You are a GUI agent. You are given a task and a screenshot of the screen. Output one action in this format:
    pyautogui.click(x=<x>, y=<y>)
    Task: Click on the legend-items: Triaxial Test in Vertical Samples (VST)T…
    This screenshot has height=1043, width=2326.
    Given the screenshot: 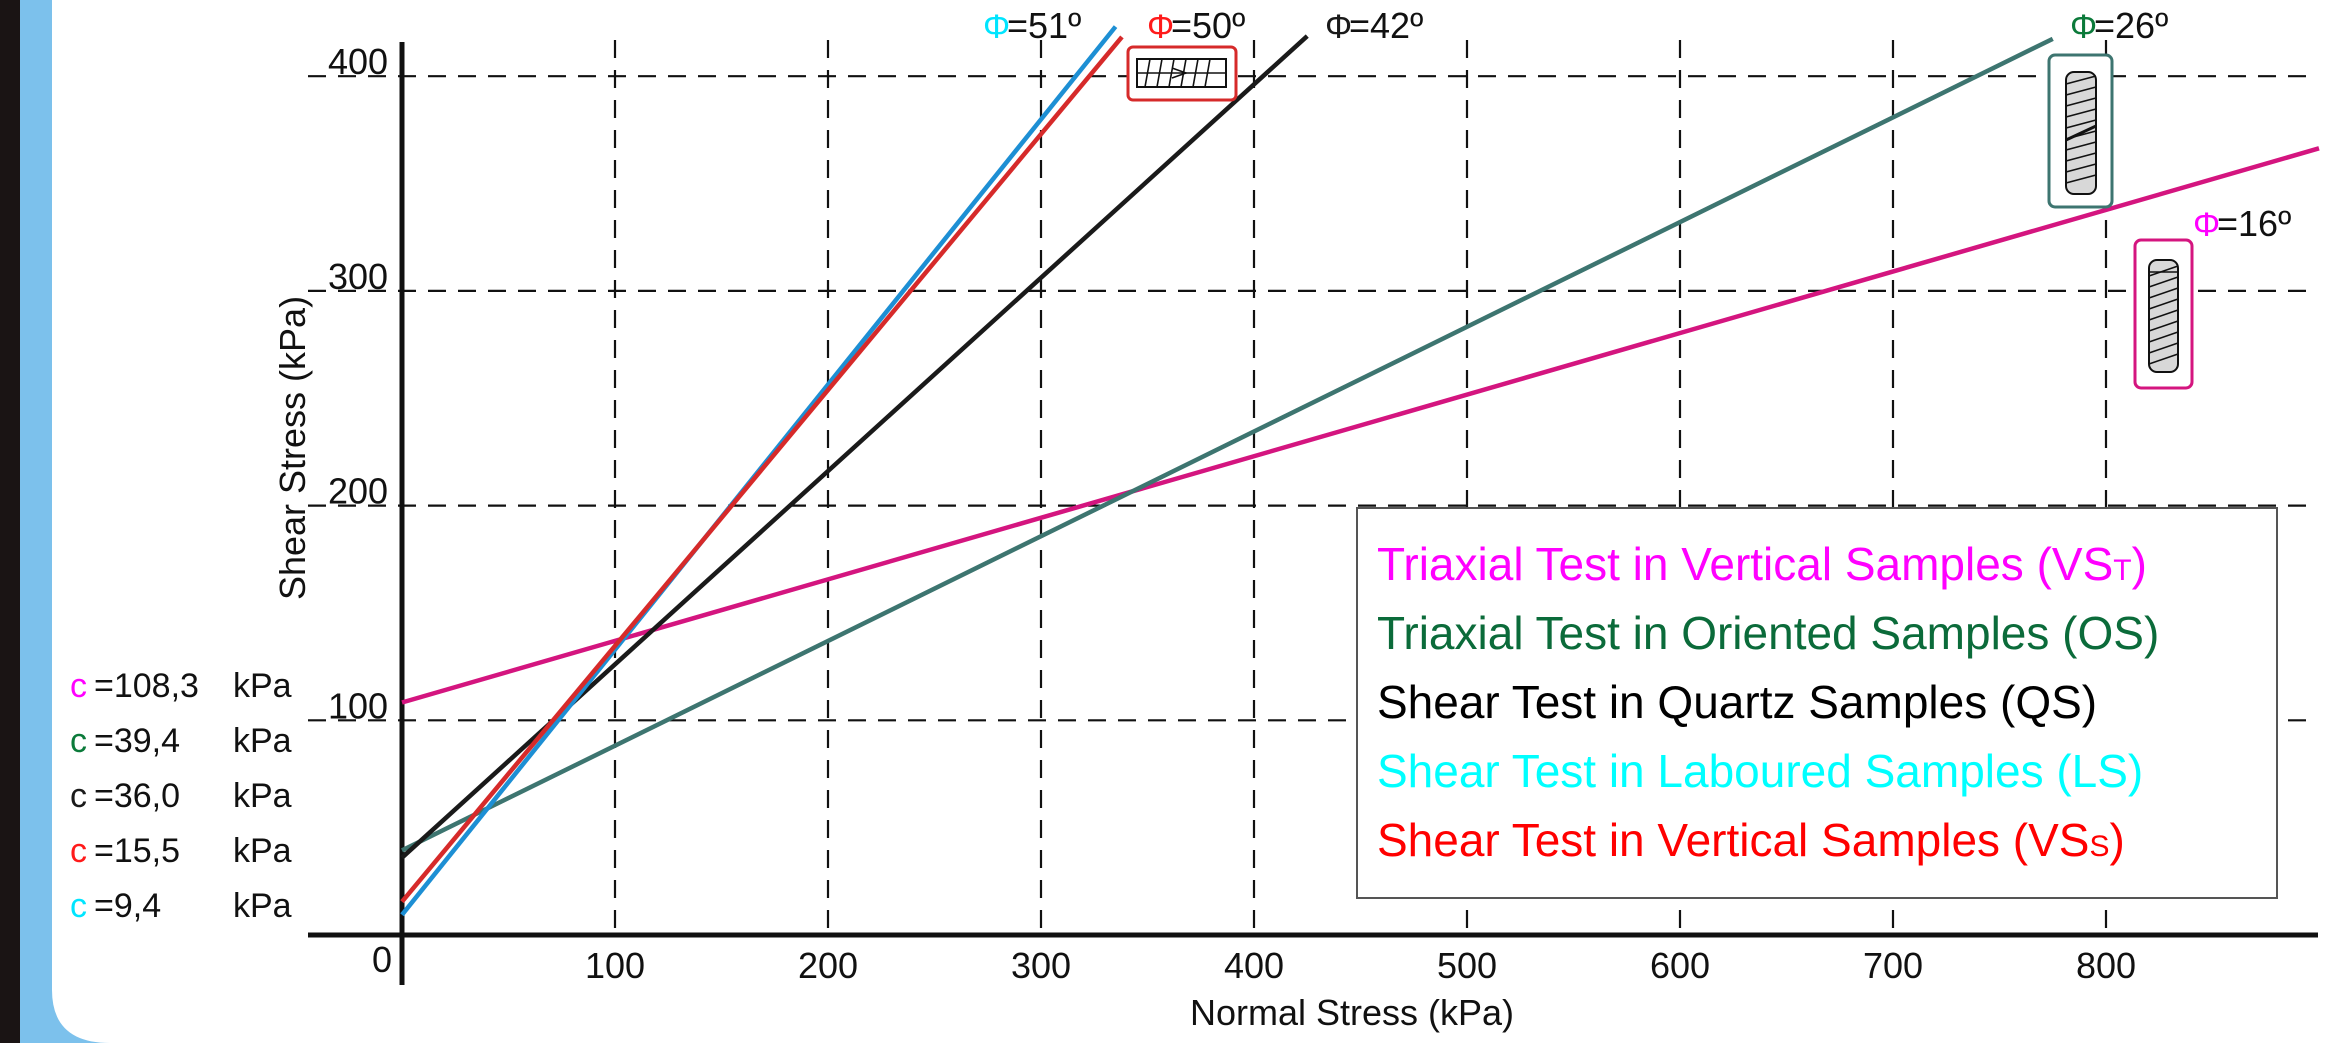 What is the action you would take?
    pyautogui.click(x=1768, y=702)
    